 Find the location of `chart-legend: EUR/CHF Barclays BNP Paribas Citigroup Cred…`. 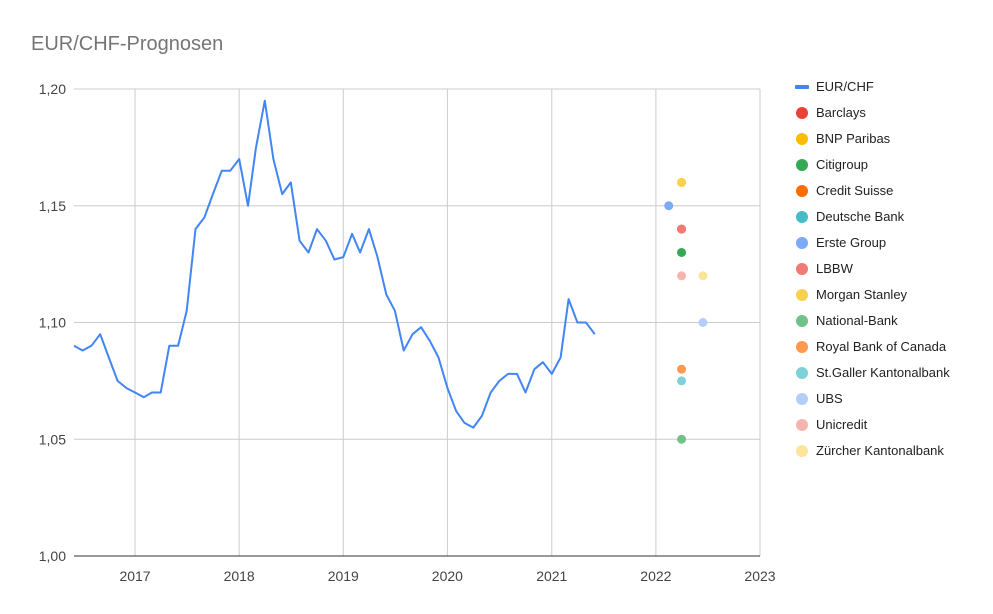

chart-legend: EUR/CHF Barclays BNP Paribas Citigroup Cred… is located at coordinates (894, 271).